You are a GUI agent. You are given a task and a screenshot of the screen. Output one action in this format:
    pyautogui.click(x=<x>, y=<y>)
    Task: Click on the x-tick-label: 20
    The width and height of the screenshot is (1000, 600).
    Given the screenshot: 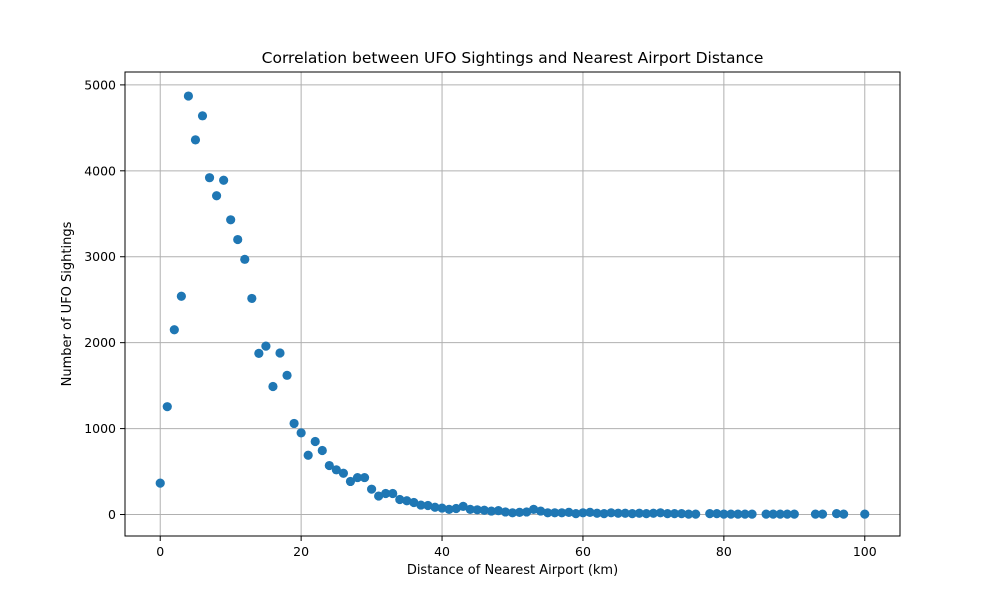 What is the action you would take?
    pyautogui.click(x=301, y=551)
    